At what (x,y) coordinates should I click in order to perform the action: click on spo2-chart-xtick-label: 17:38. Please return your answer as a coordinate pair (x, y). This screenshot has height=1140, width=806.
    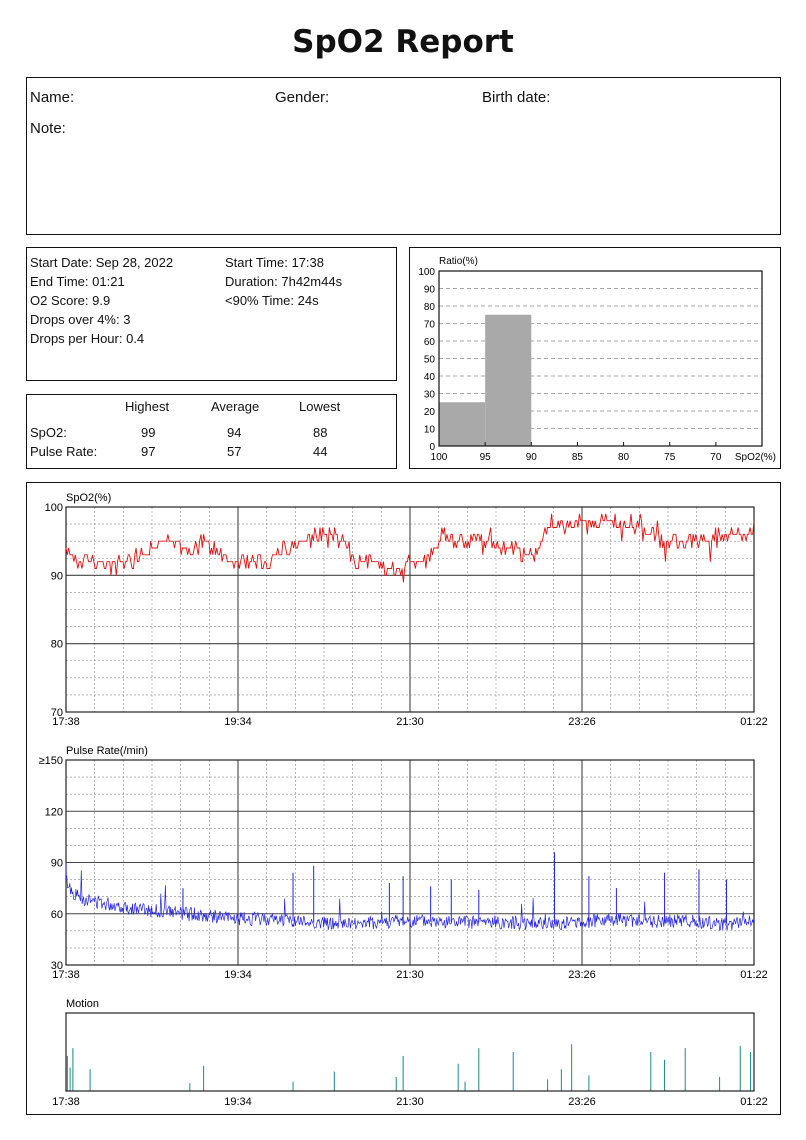
    Looking at the image, I should click on (66, 722).